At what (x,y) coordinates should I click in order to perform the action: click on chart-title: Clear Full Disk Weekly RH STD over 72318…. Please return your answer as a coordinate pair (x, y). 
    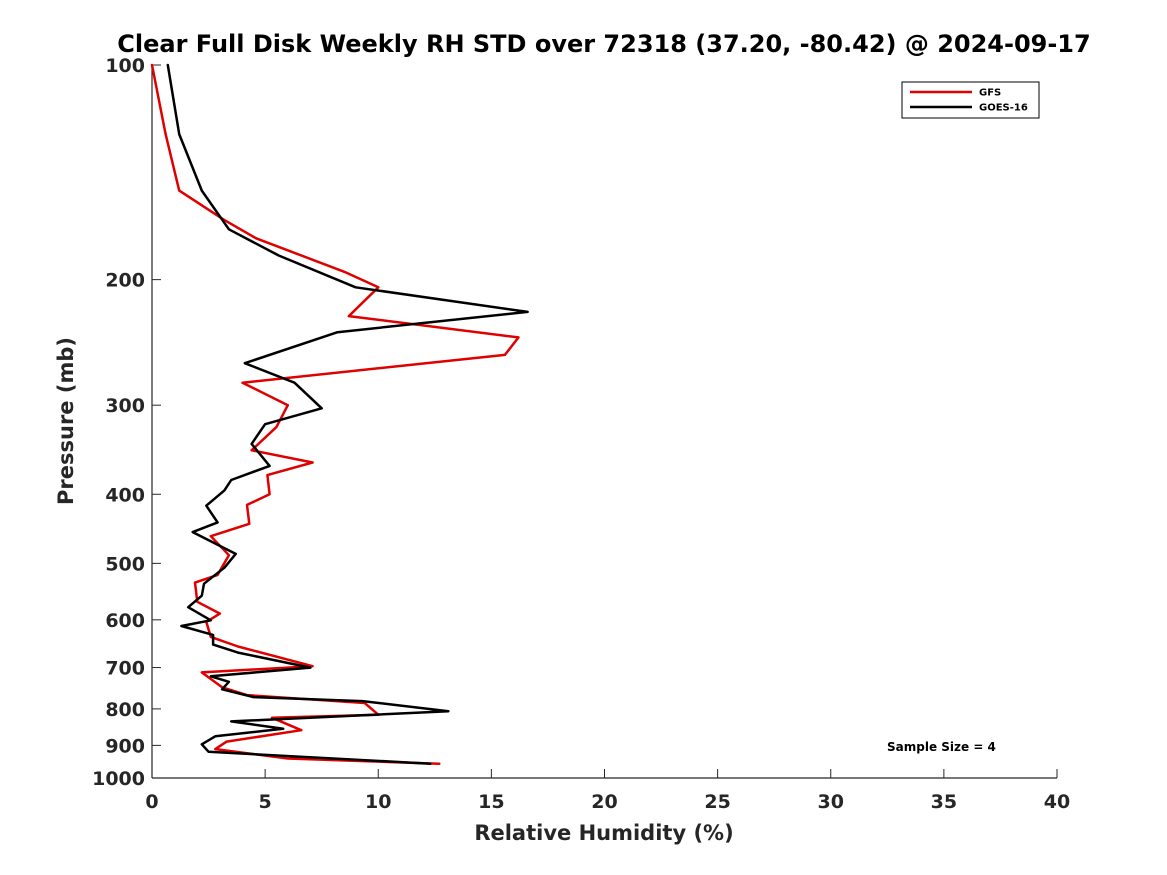
    Looking at the image, I should click on (603, 44).